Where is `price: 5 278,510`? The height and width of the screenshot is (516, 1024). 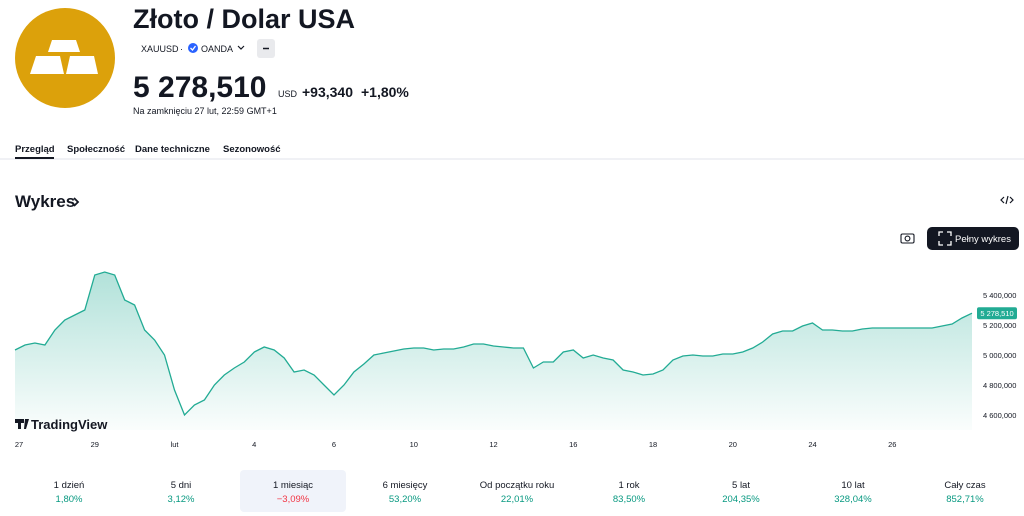 price: 5 278,510 is located at coordinates (199, 87).